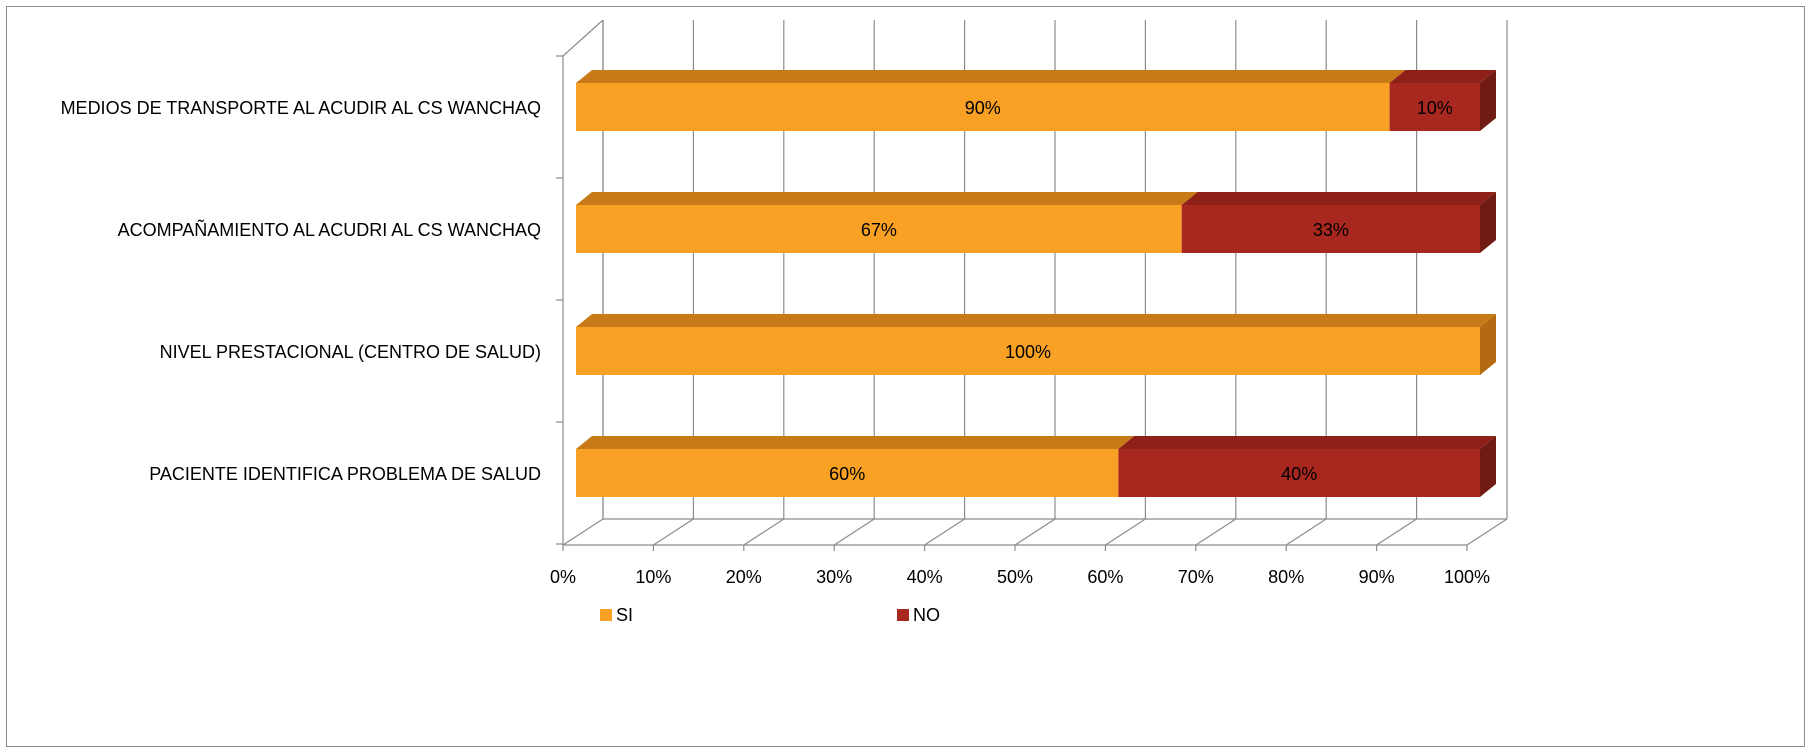 This screenshot has height=753, width=1811. I want to click on data-label: 90%, so click(983, 108).